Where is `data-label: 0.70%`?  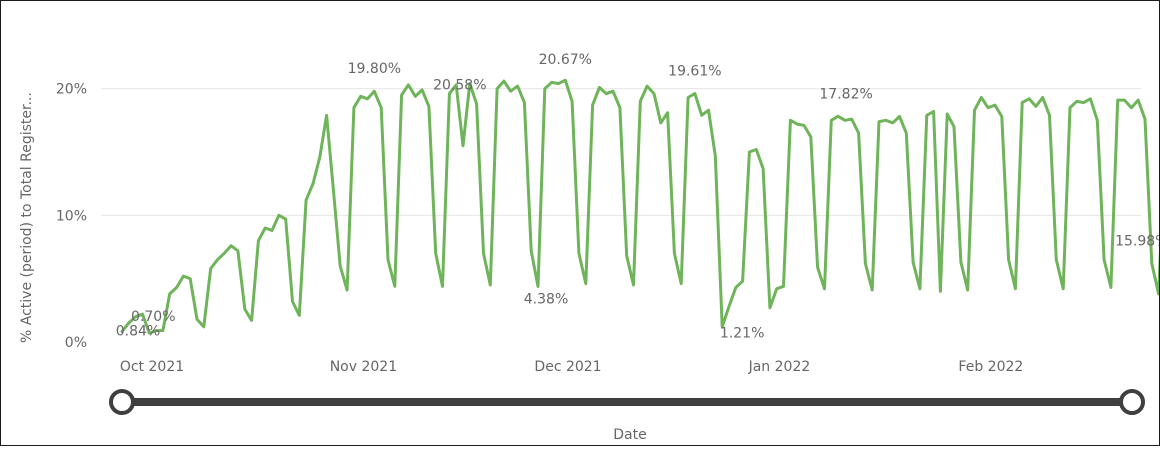
data-label: 0.70% is located at coordinates (153, 317).